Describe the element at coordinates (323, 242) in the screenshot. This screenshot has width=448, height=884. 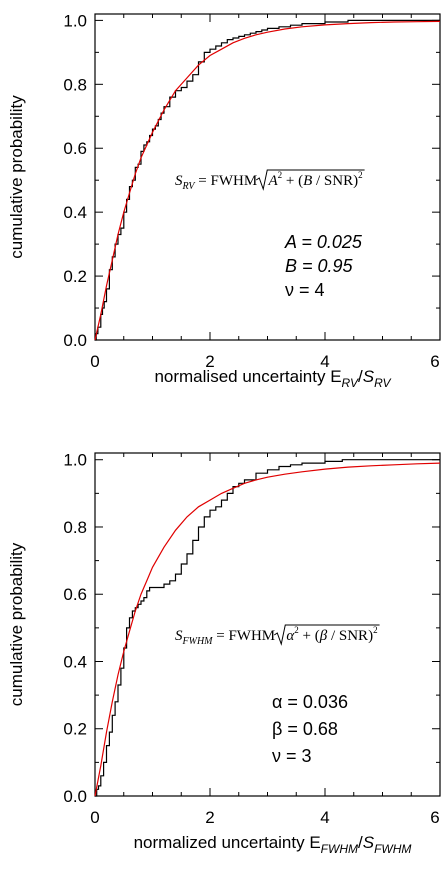
I see `parameter-annotation: A = 0.025` at that location.